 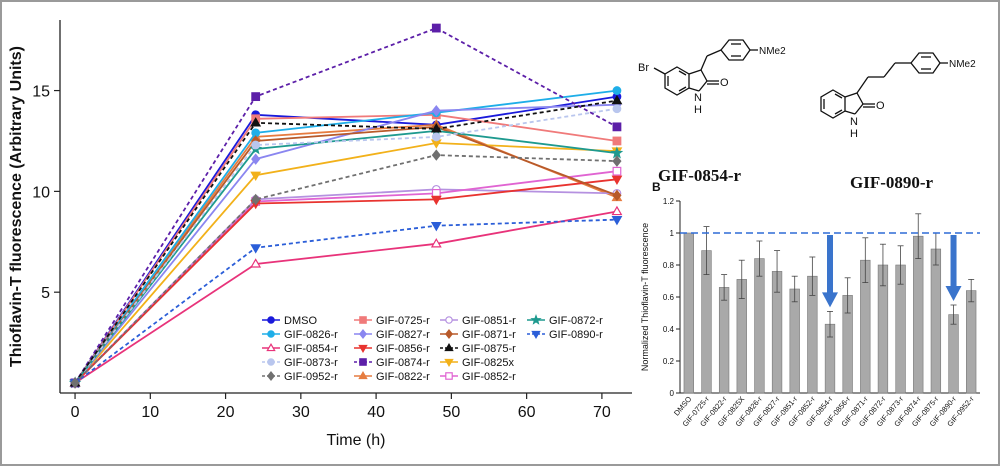 What do you see at coordinates (489, 335) in the screenshot?
I see `legend-label: GIF-0871-r` at bounding box center [489, 335].